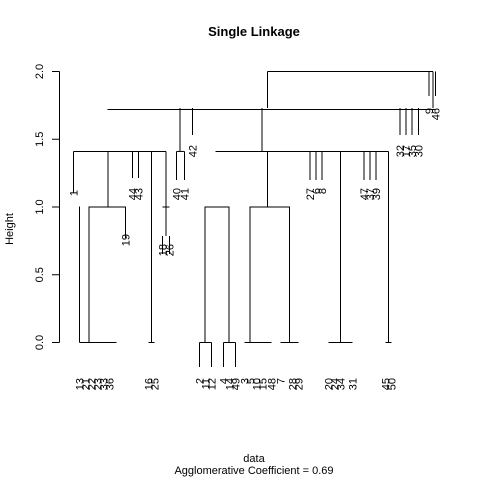 This screenshot has width=480, height=480. Describe the element at coordinates (323, 191) in the screenshot. I see `leaf-label: 8` at that location.